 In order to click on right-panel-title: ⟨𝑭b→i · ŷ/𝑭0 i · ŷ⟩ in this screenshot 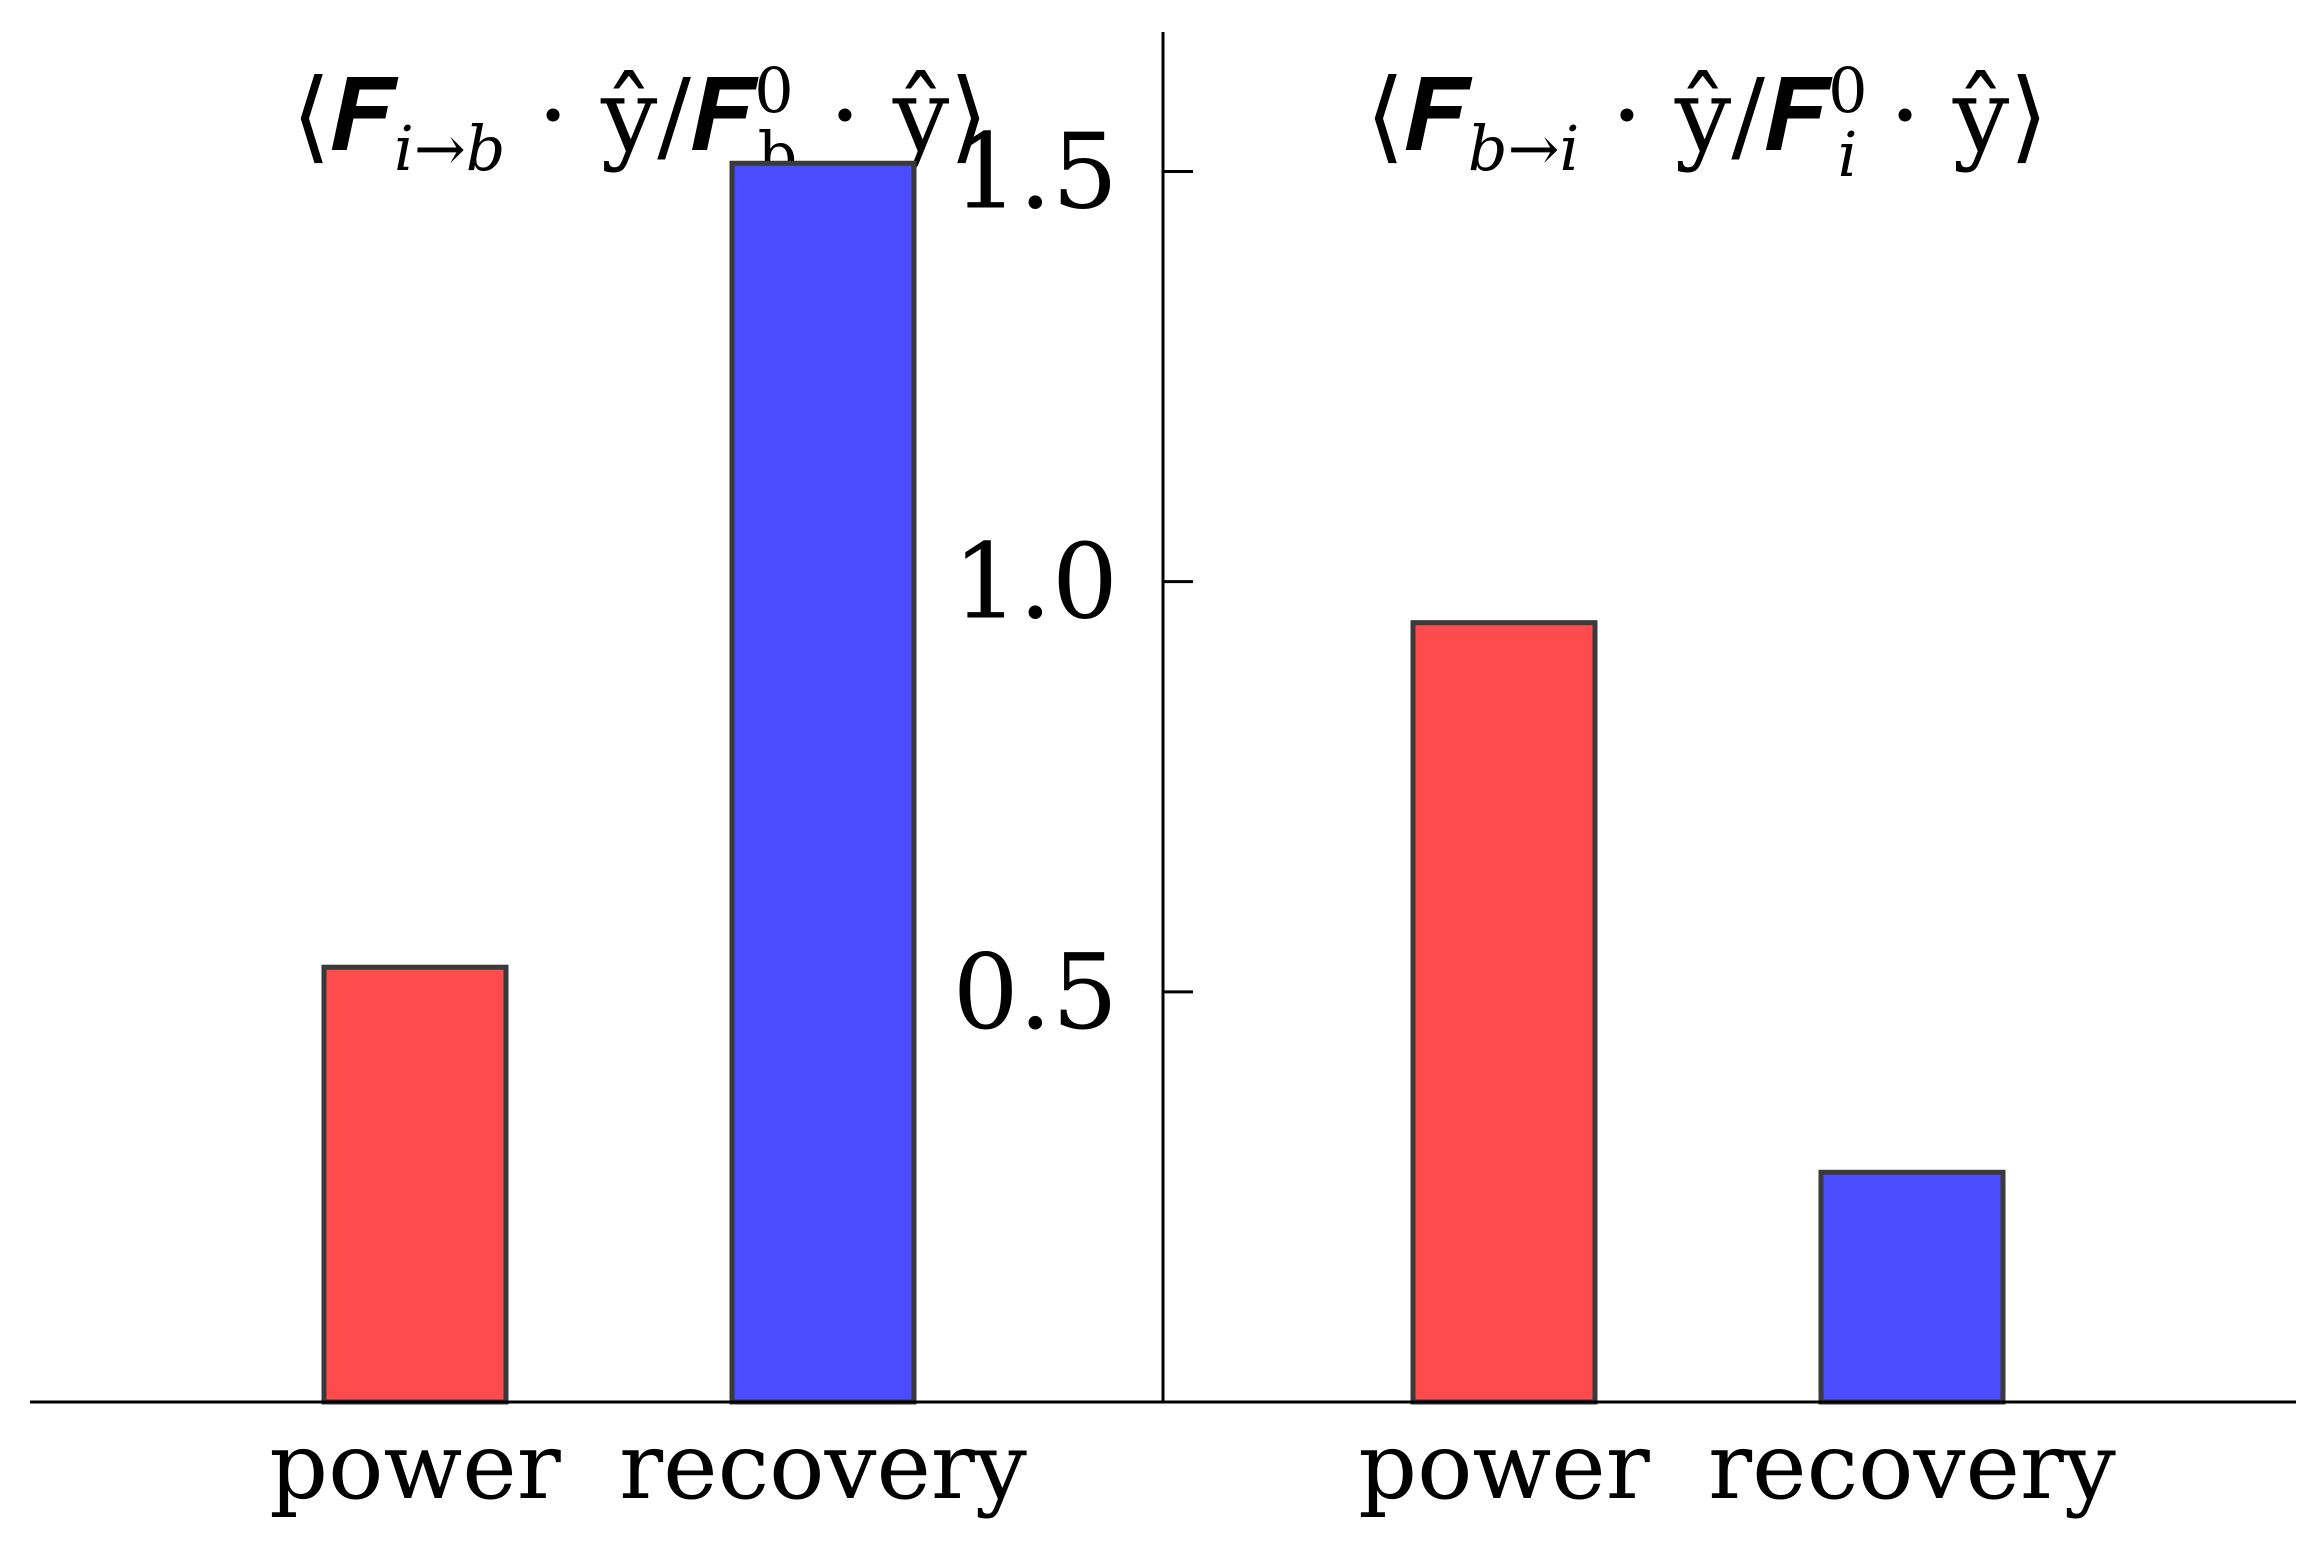, I will do `click(1707, 122)`.